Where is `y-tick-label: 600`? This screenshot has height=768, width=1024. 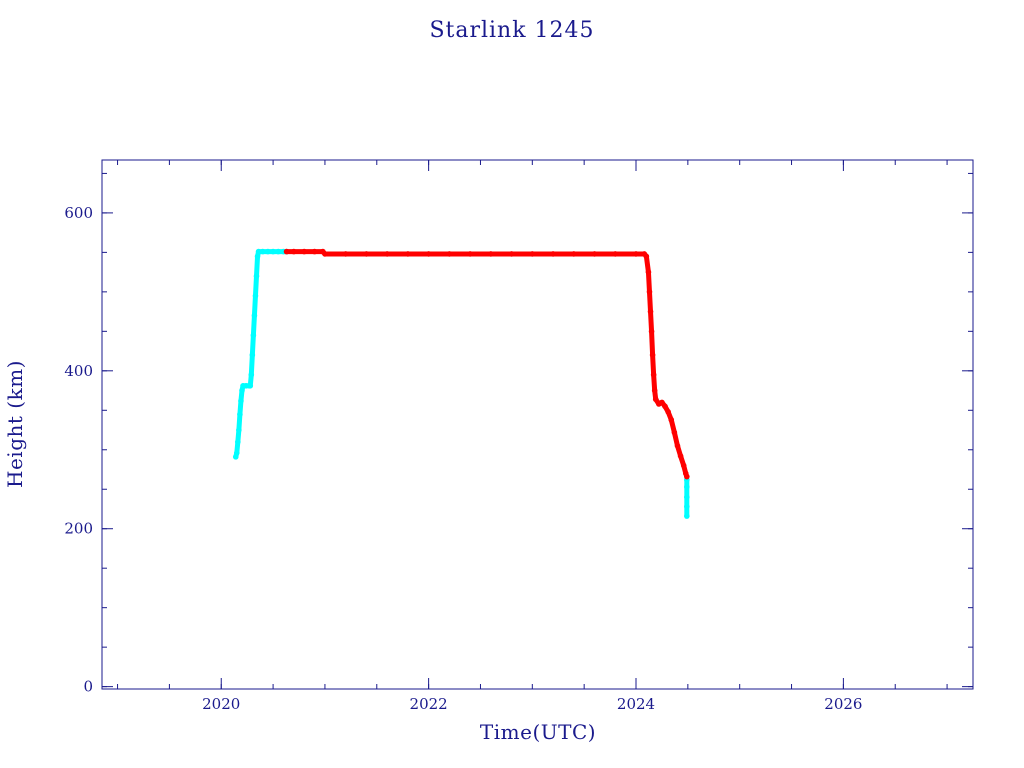
y-tick-label: 600 is located at coordinates (78, 213).